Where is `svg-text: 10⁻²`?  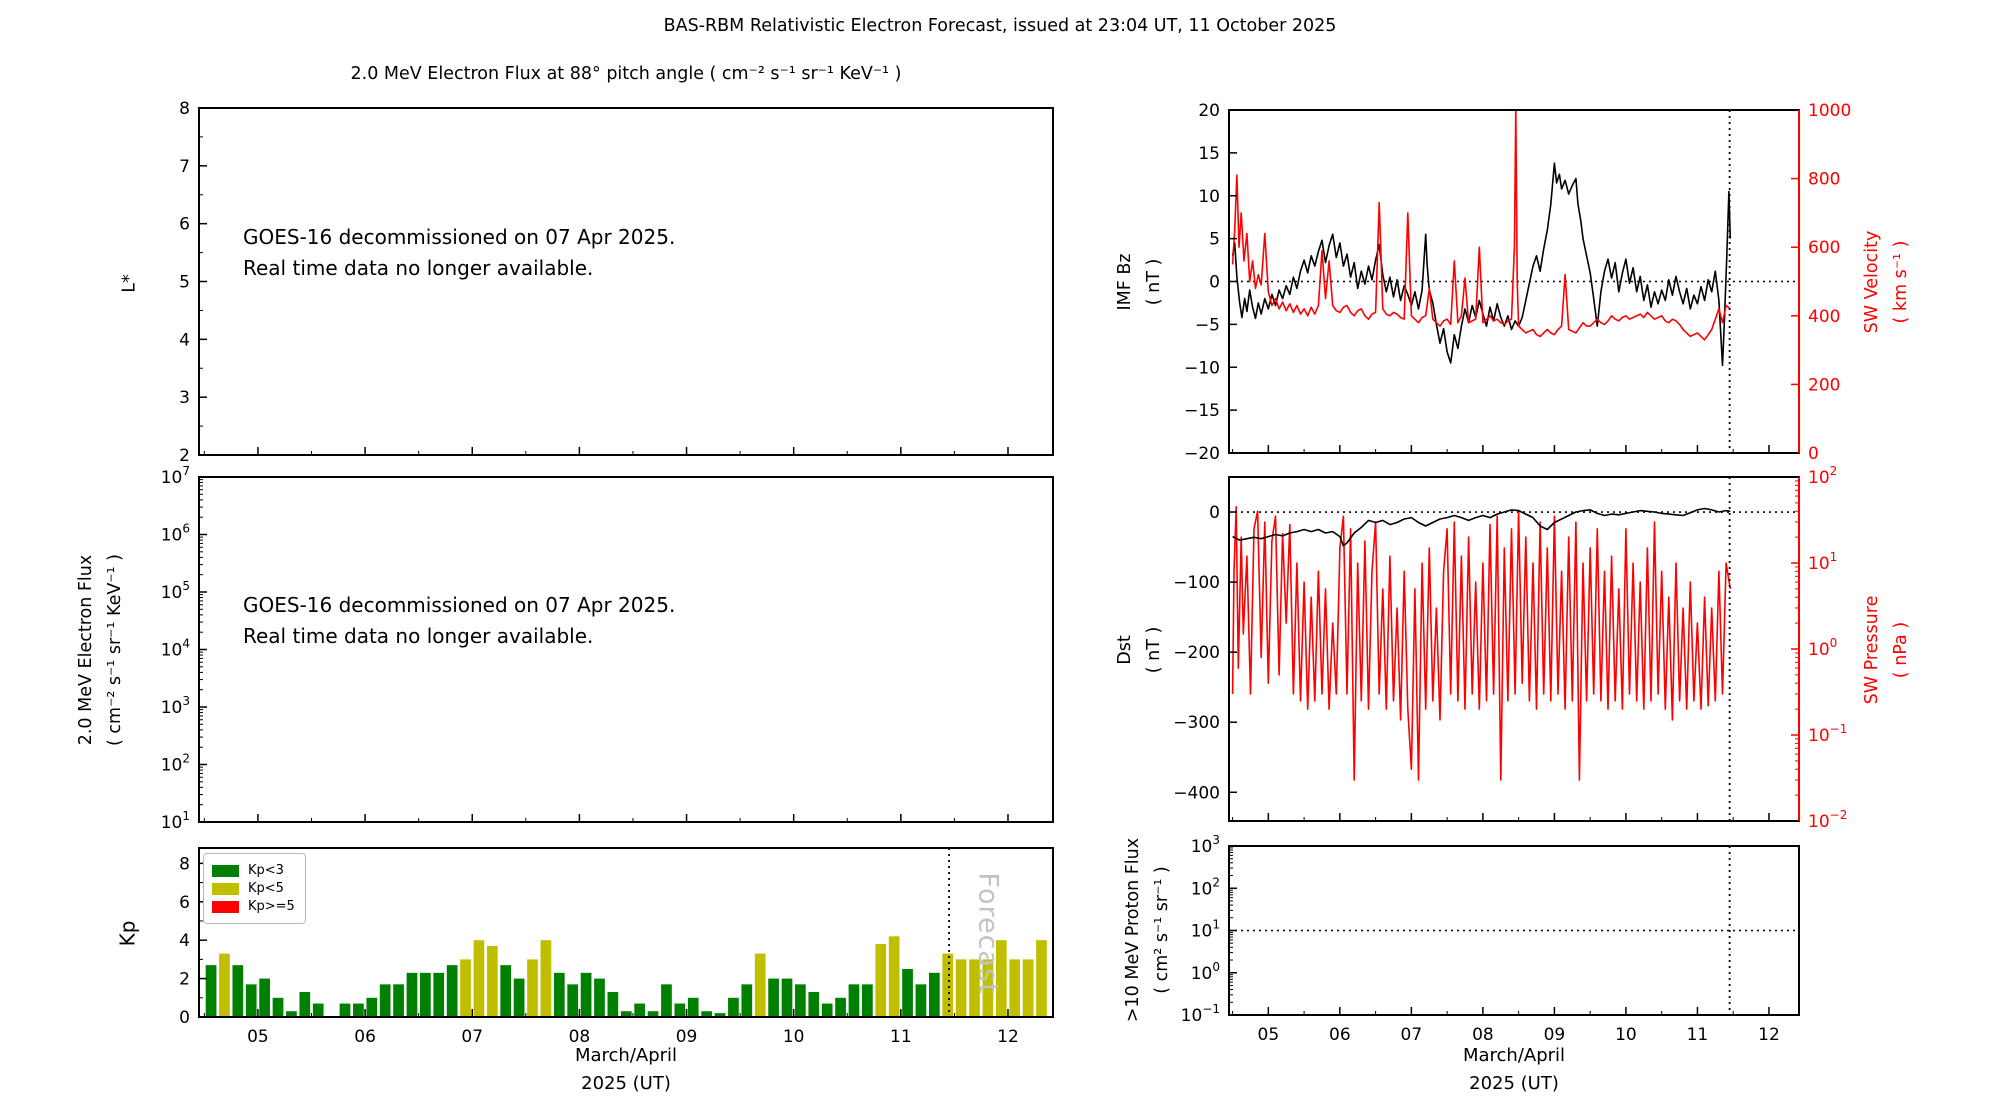
svg-text: 10⁻² is located at coordinates (1827, 820).